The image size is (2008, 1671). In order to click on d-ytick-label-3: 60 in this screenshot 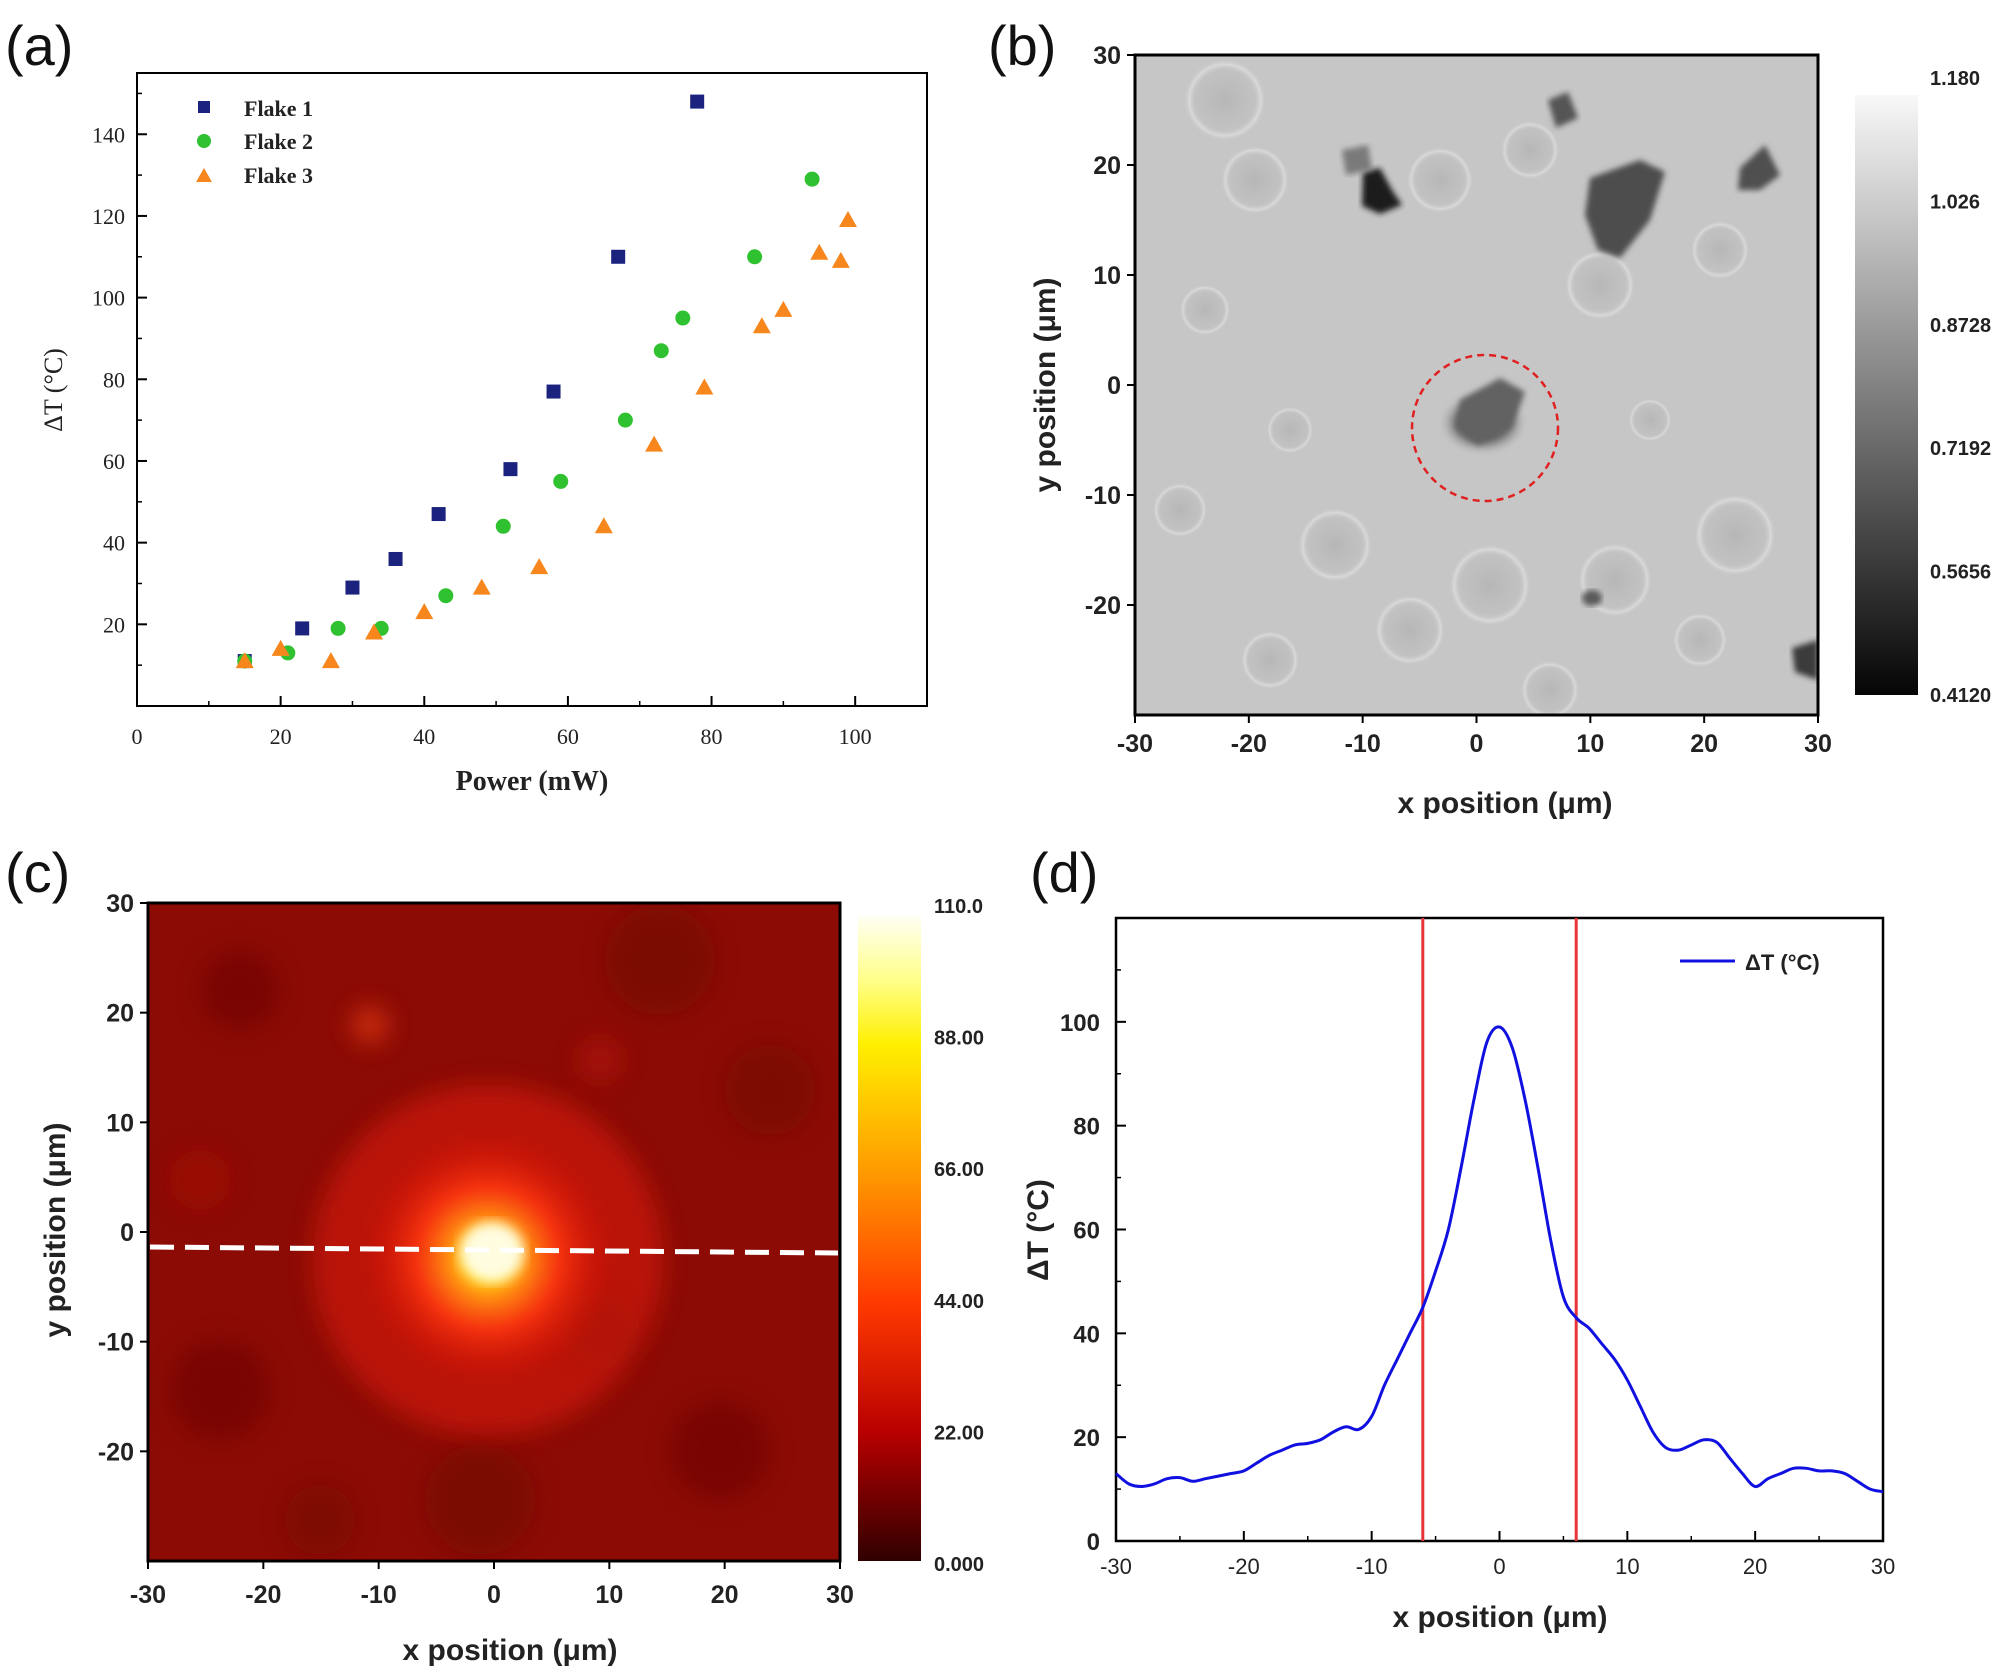, I will do `click(1086, 1231)`.